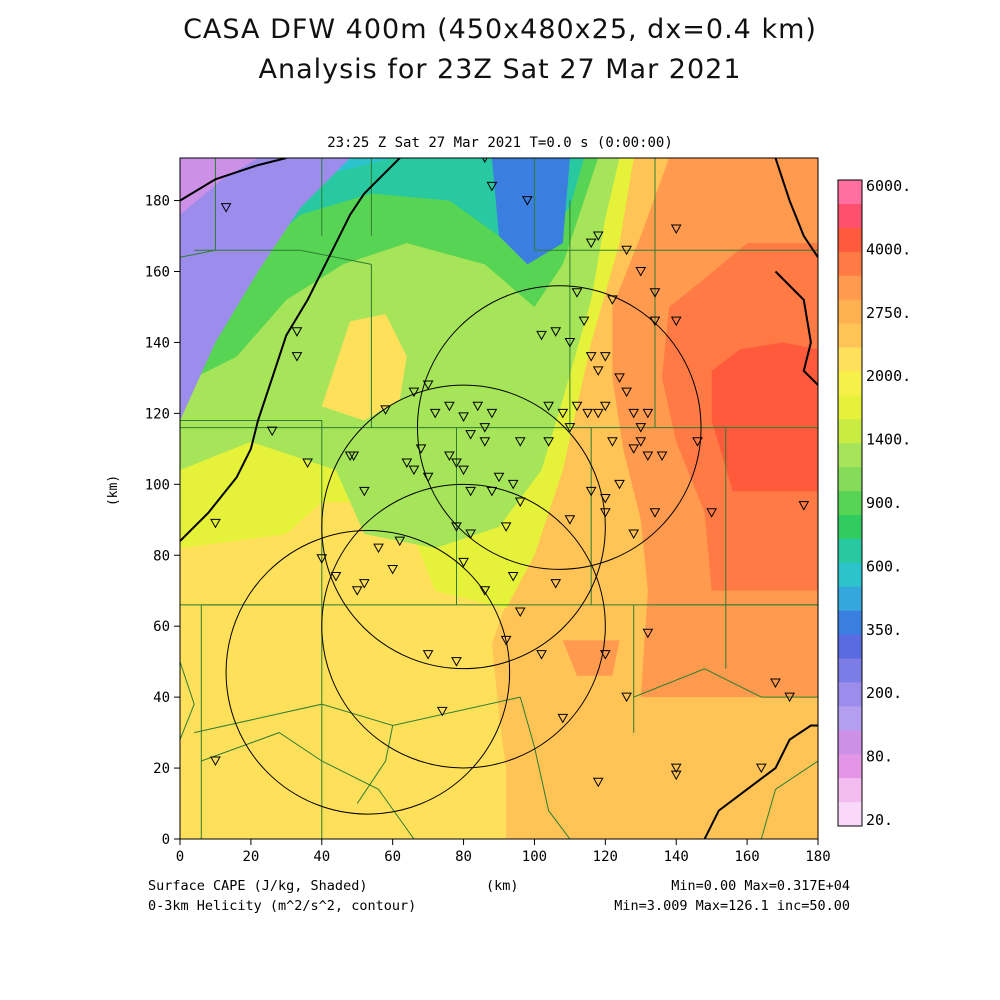 The image size is (1000, 1000). Describe the element at coordinates (282, 906) in the screenshot. I see `footer-helicity-label: 0-3km Helicity (m^2/s^2, contour)` at that location.